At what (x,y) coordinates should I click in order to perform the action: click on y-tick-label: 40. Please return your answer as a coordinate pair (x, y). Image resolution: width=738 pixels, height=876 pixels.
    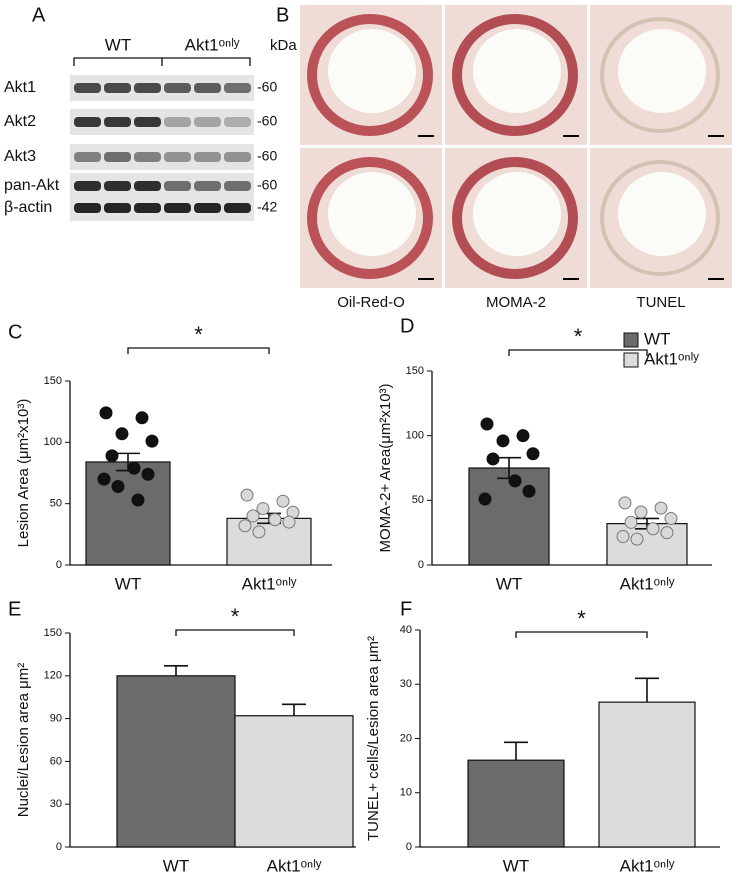
    Looking at the image, I should click on (406, 630).